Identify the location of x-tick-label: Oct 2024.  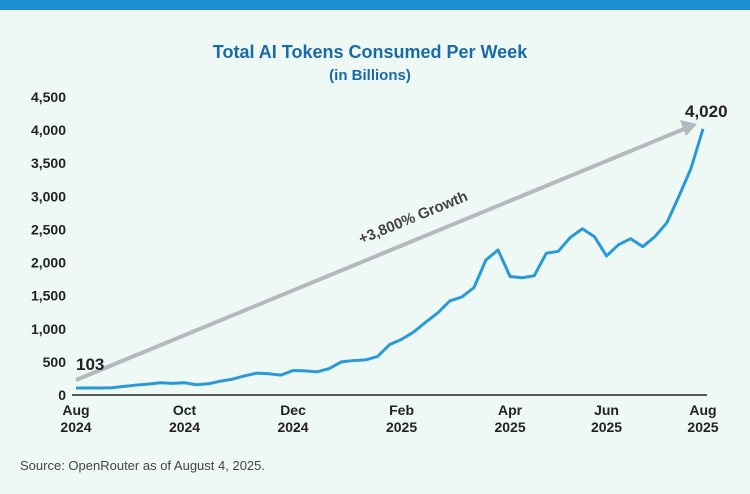
(184, 418).